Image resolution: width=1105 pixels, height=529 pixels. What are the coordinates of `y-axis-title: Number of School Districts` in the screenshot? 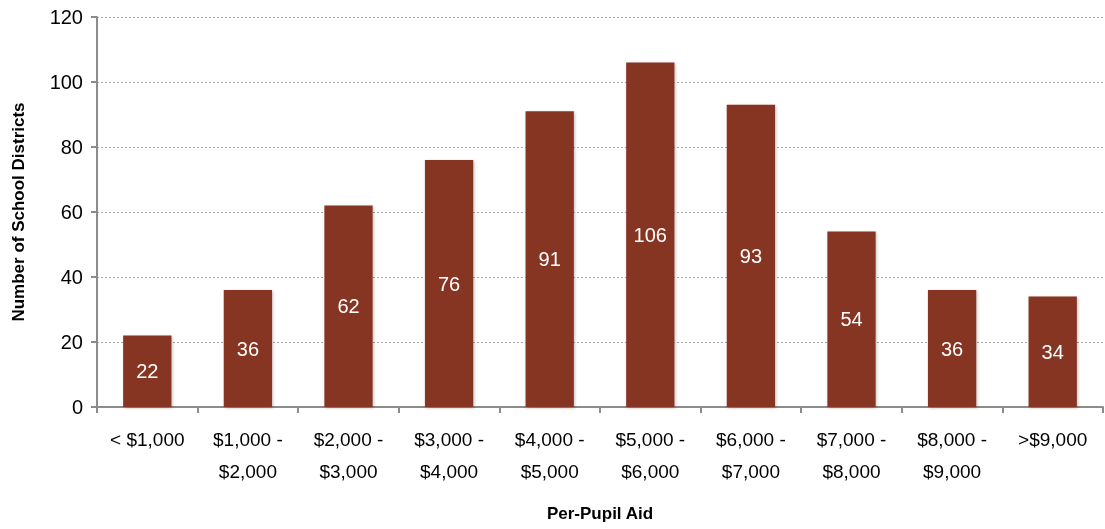 It's located at (18, 212).